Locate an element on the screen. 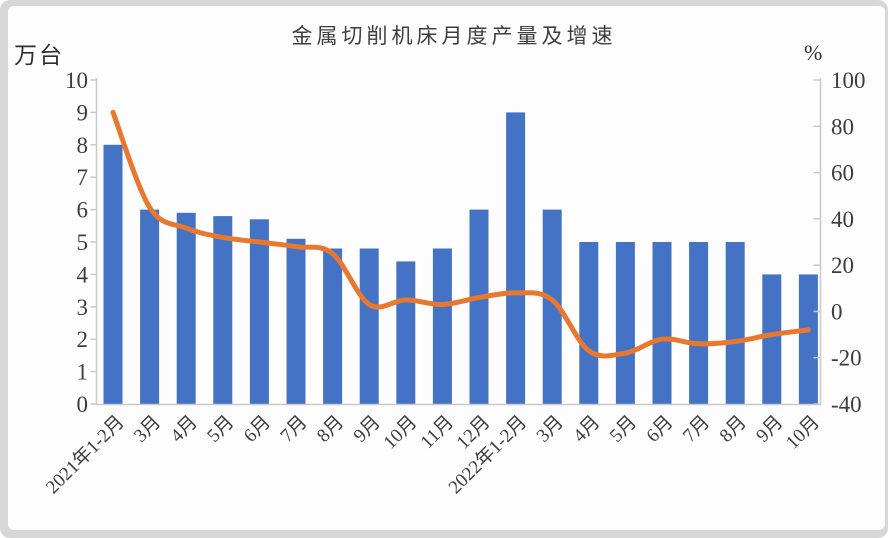 The width and height of the screenshot is (888, 538). y-right-tick-label: 80 is located at coordinates (842, 126).